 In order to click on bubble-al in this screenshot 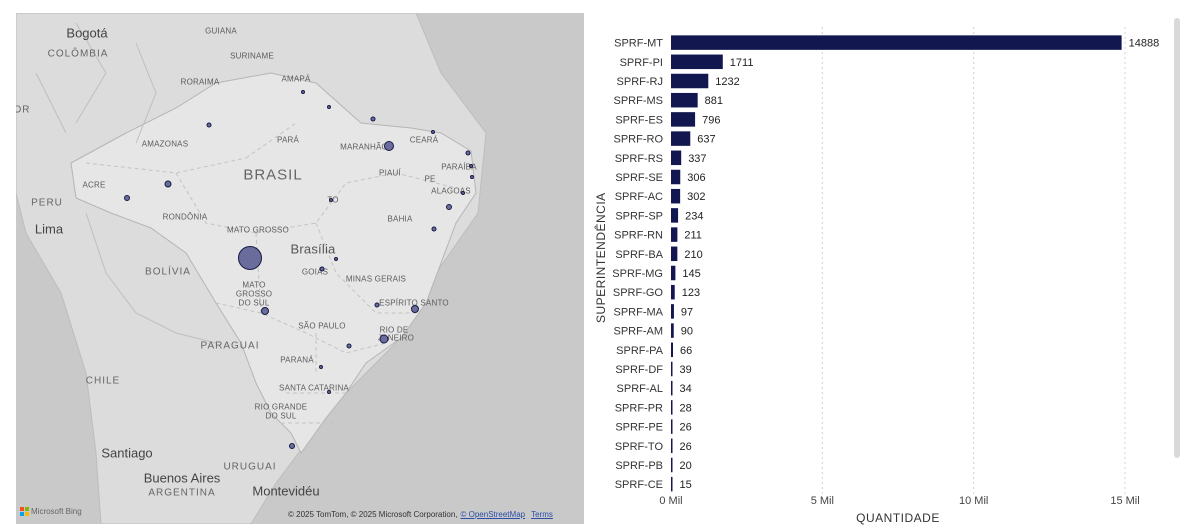, I will do `click(463, 193)`.